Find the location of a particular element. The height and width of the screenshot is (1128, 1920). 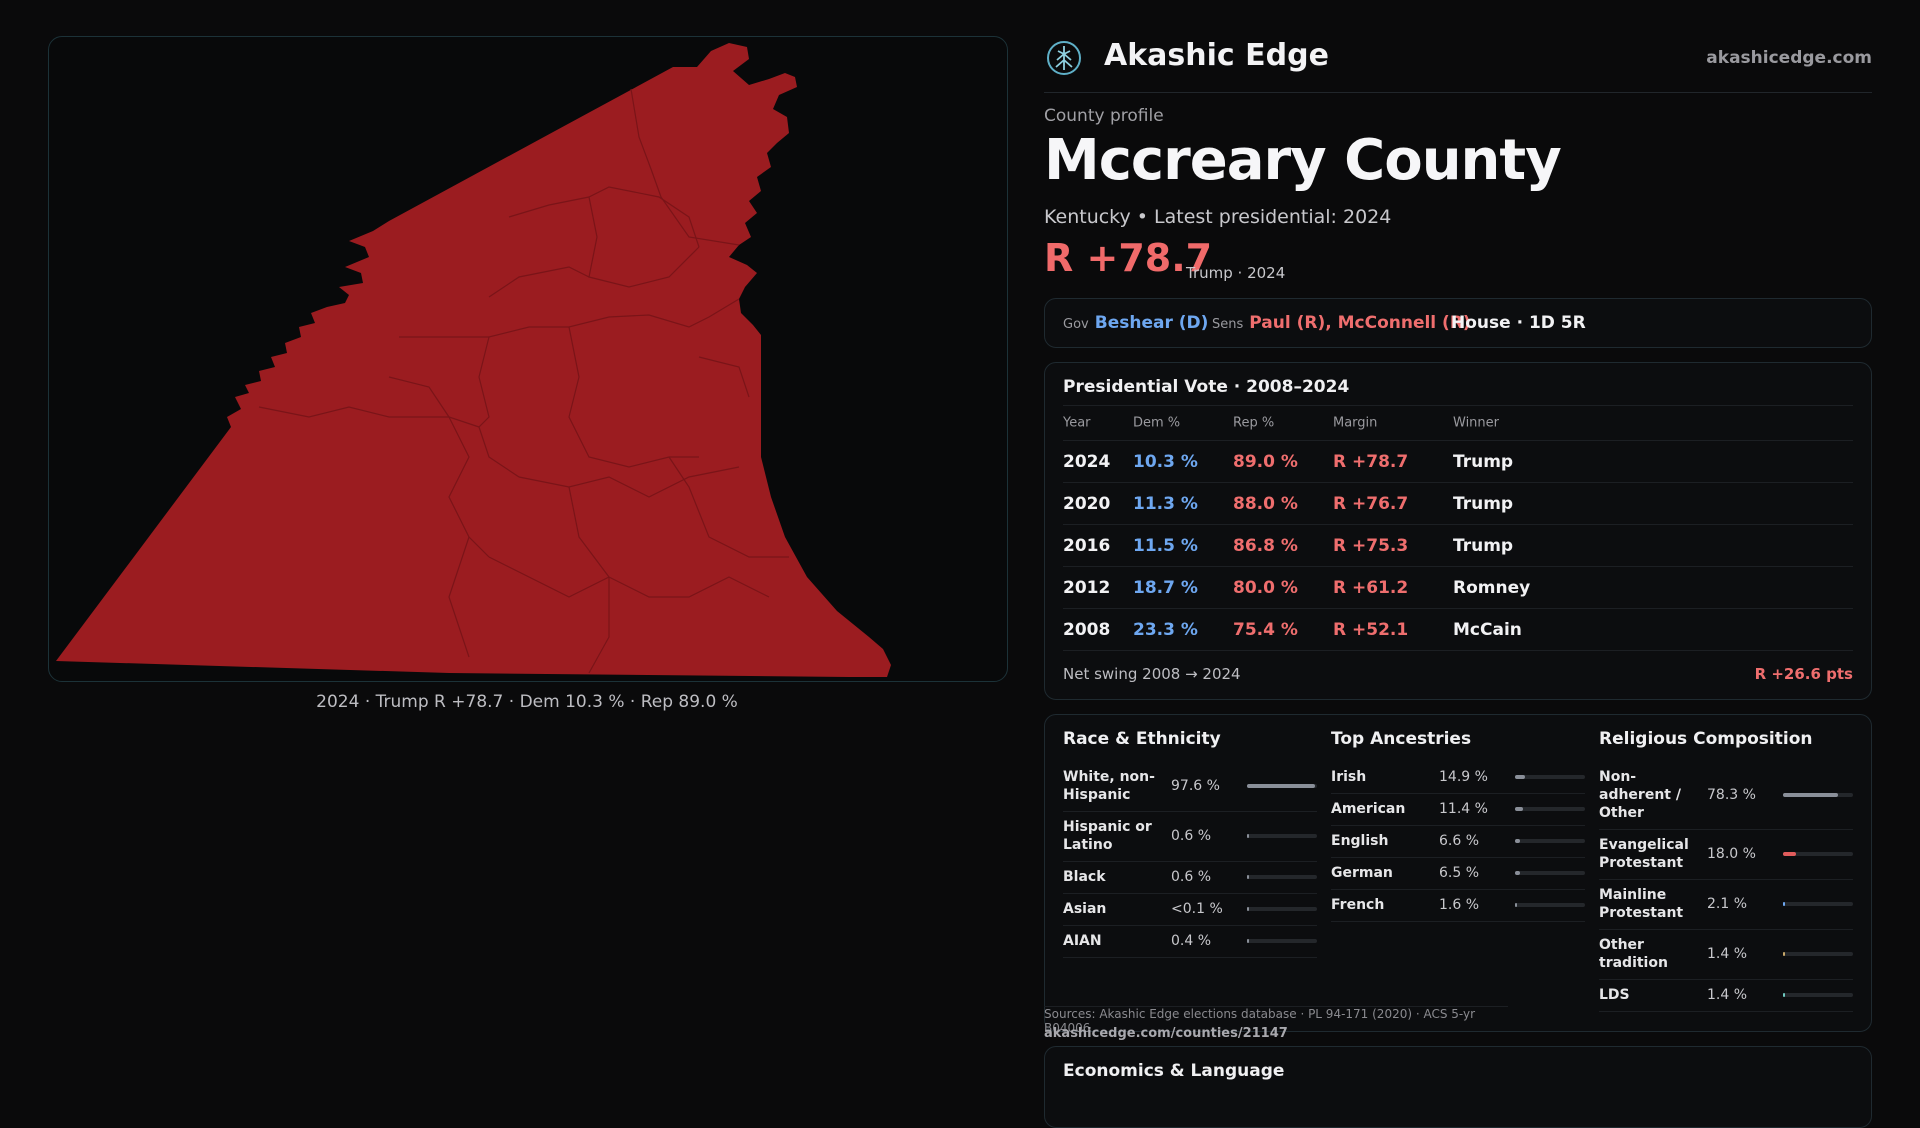

race-row: Hispanic or Latino 0.6 % is located at coordinates (1190, 836).